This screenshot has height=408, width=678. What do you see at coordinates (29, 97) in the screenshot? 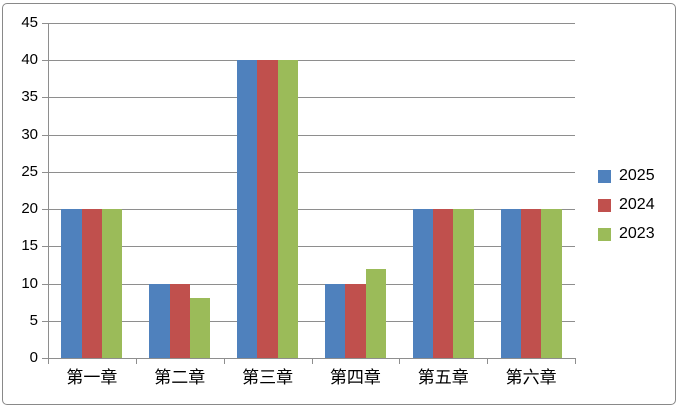
I see `y-axis-label-35: 35` at bounding box center [29, 97].